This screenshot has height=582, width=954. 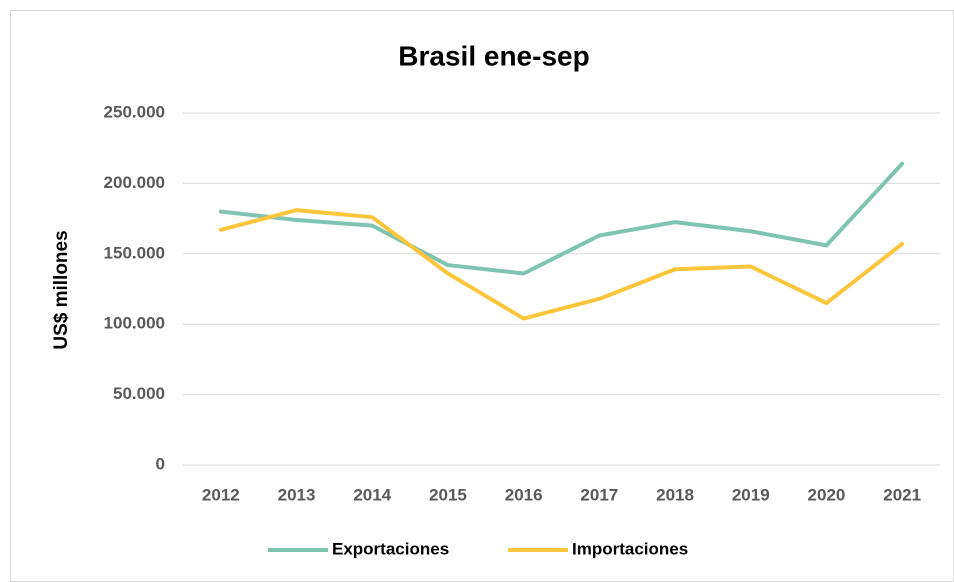 I want to click on legend-label: Importaciones, so click(x=630, y=548).